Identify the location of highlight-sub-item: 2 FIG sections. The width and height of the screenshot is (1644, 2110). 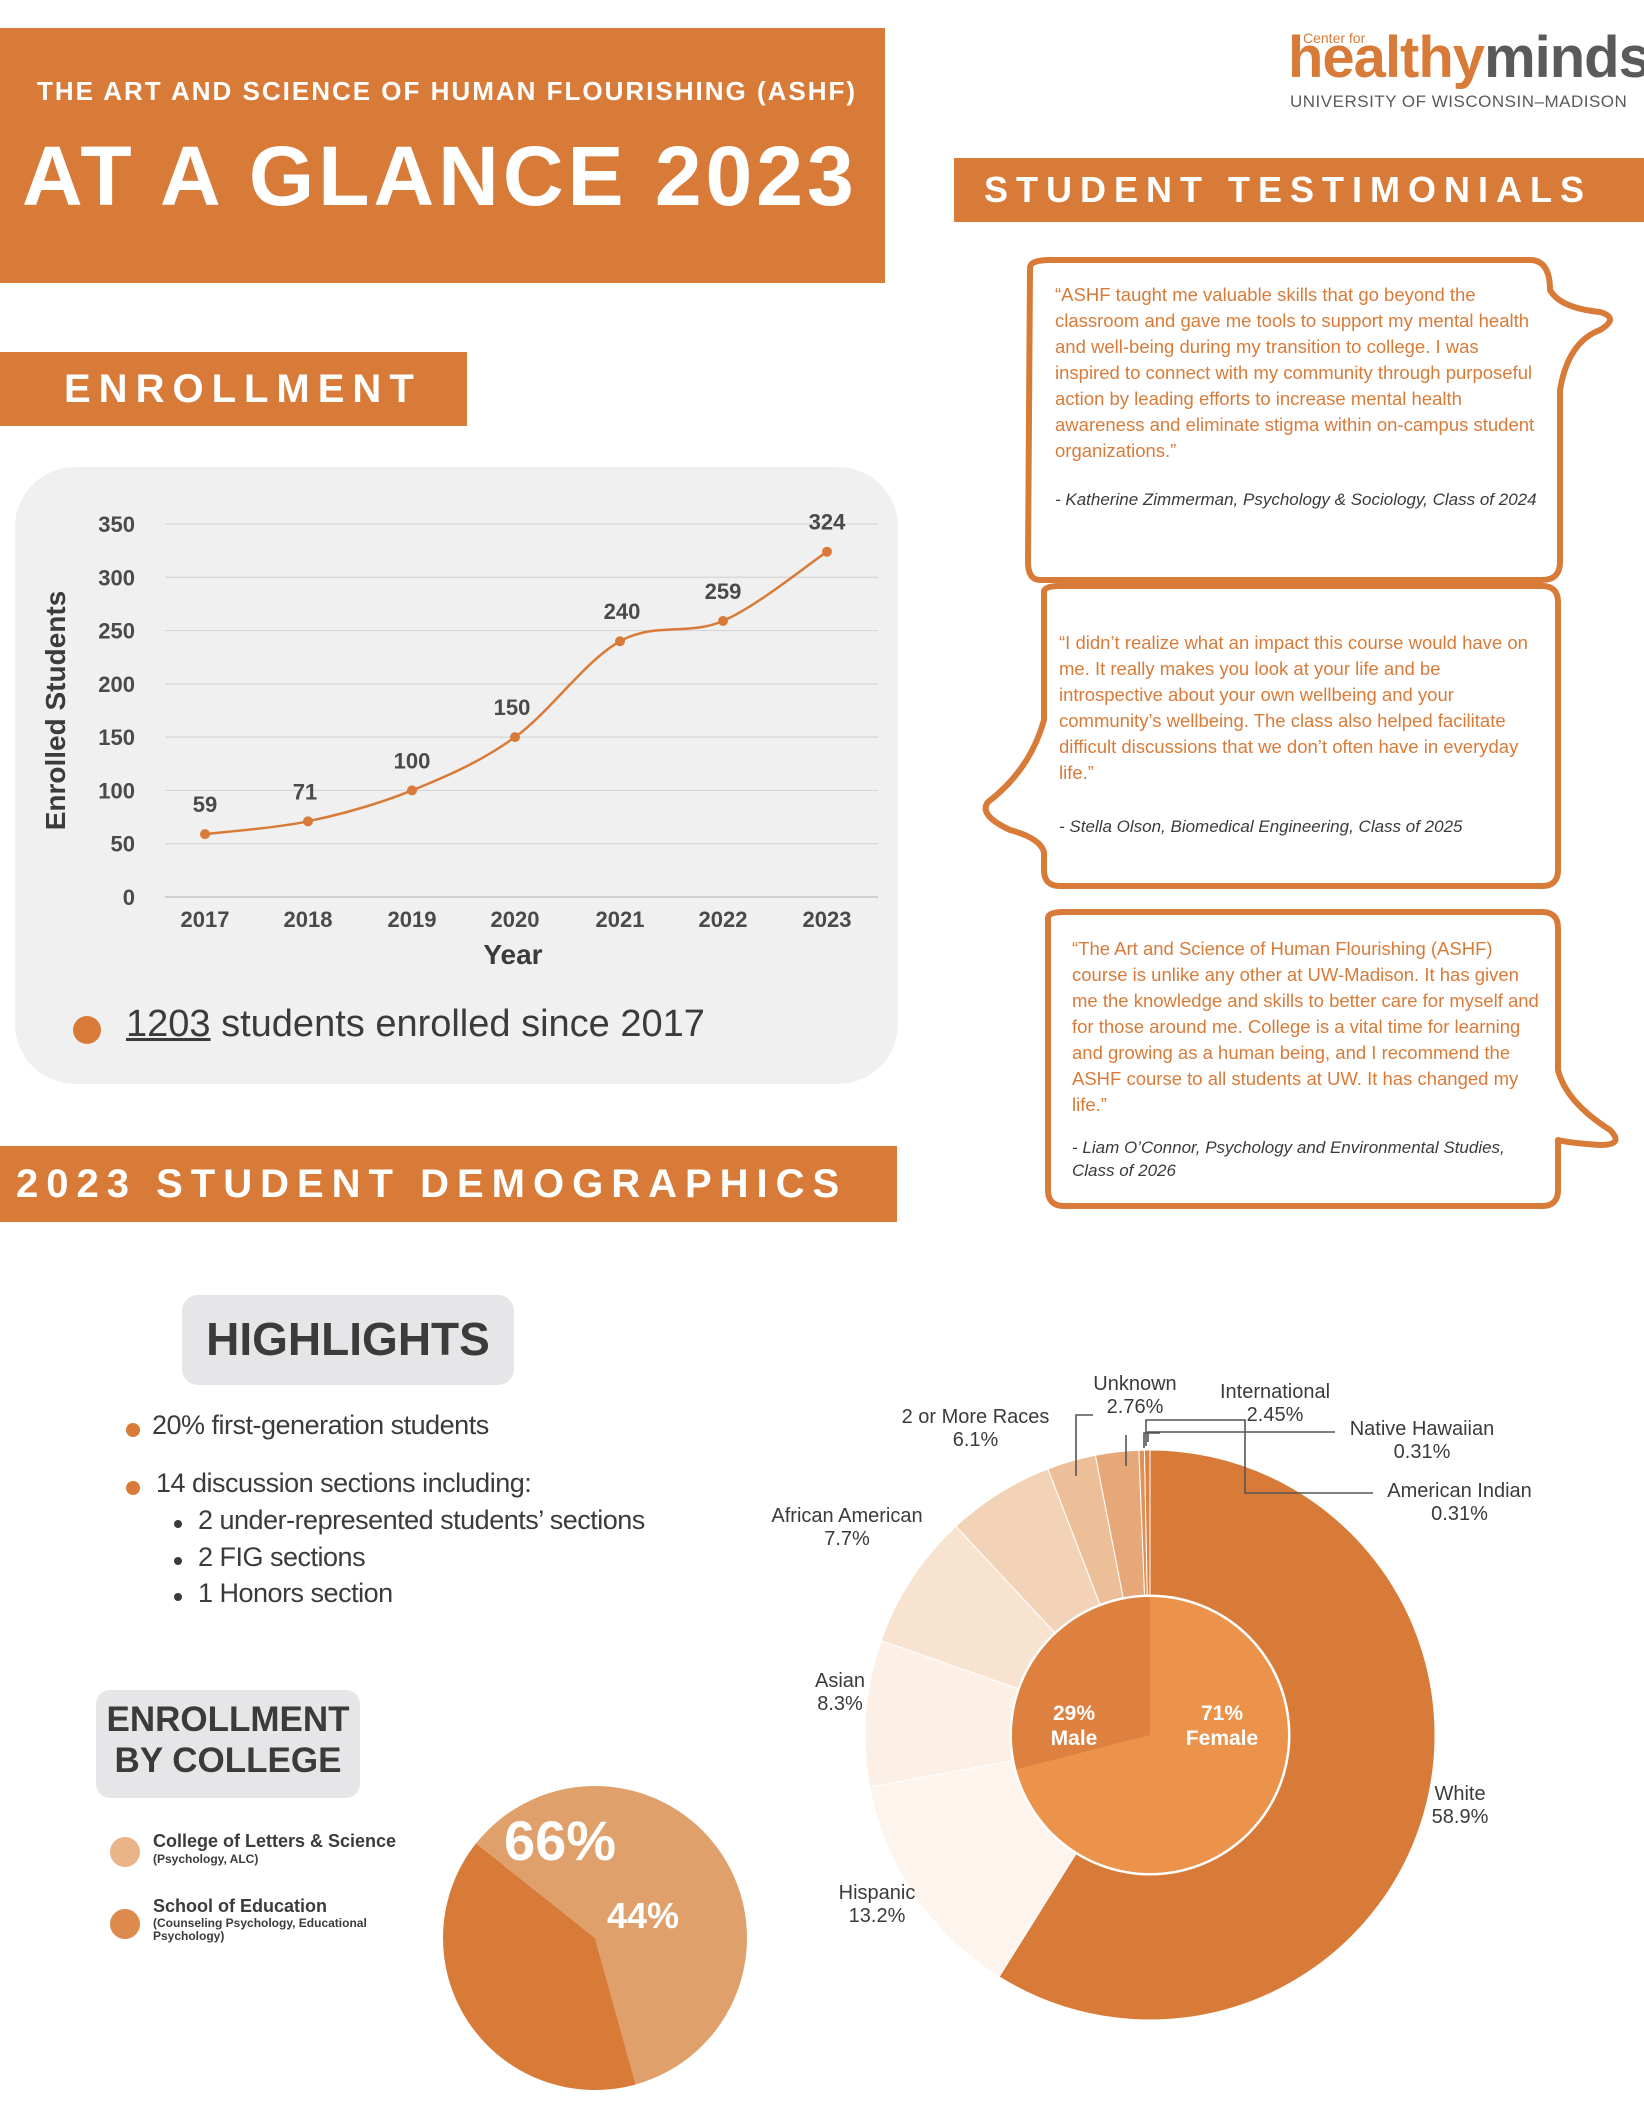
(282, 1557).